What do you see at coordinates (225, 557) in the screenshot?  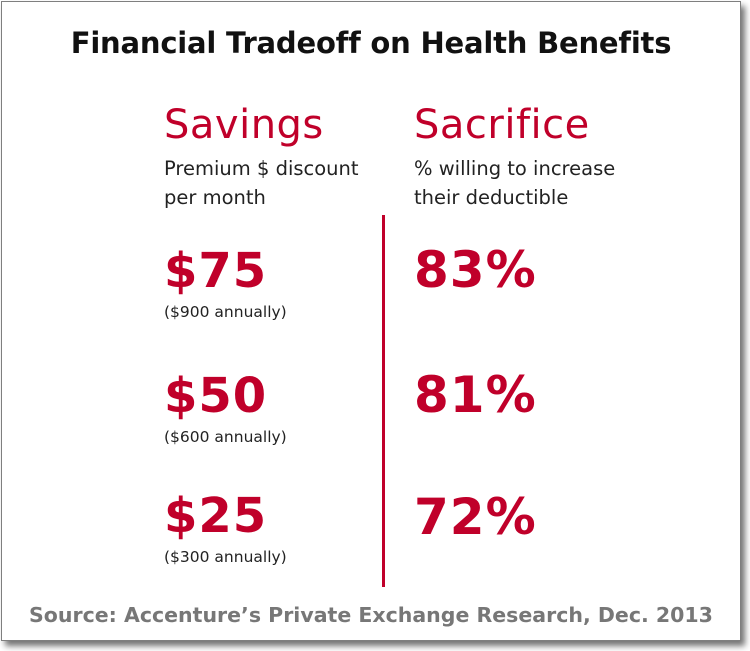 I see `savings-annual-row3: ($300 annually)` at bounding box center [225, 557].